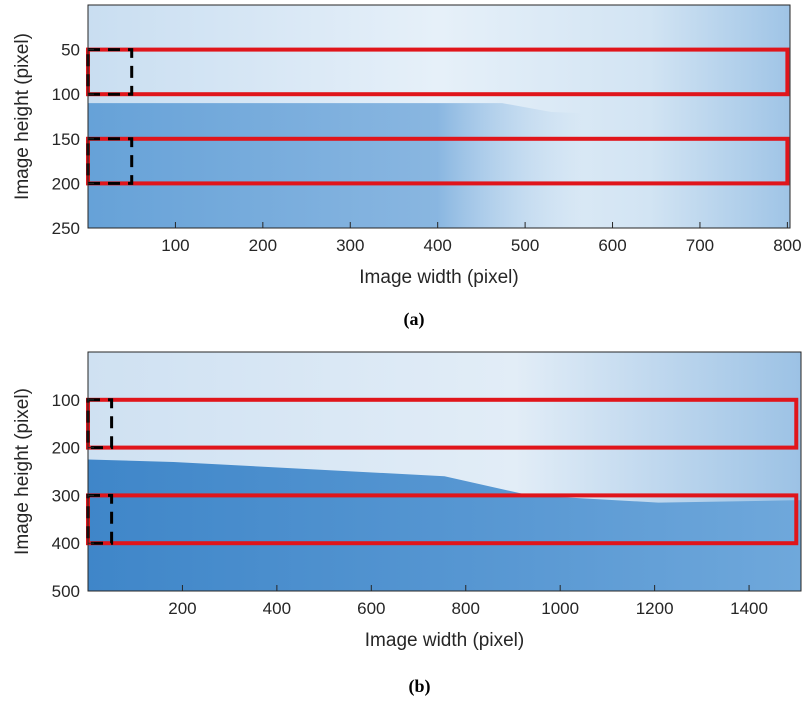 The width and height of the screenshot is (804, 716). Describe the element at coordinates (66, 495) in the screenshot. I see `y-tick-label: 300` at that location.